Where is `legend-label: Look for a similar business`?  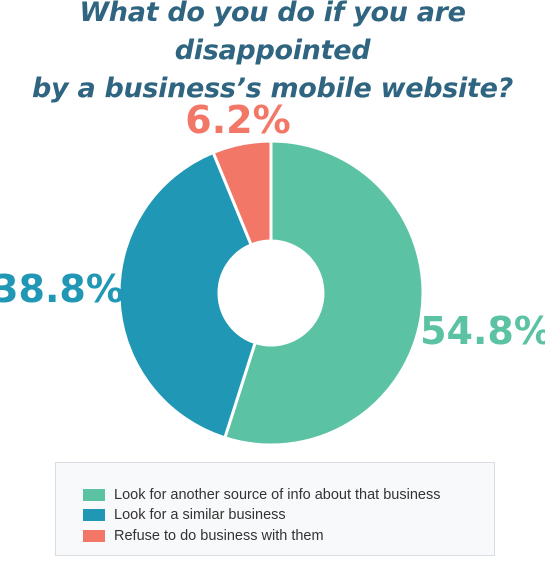 legend-label: Look for a similar business is located at coordinates (200, 515).